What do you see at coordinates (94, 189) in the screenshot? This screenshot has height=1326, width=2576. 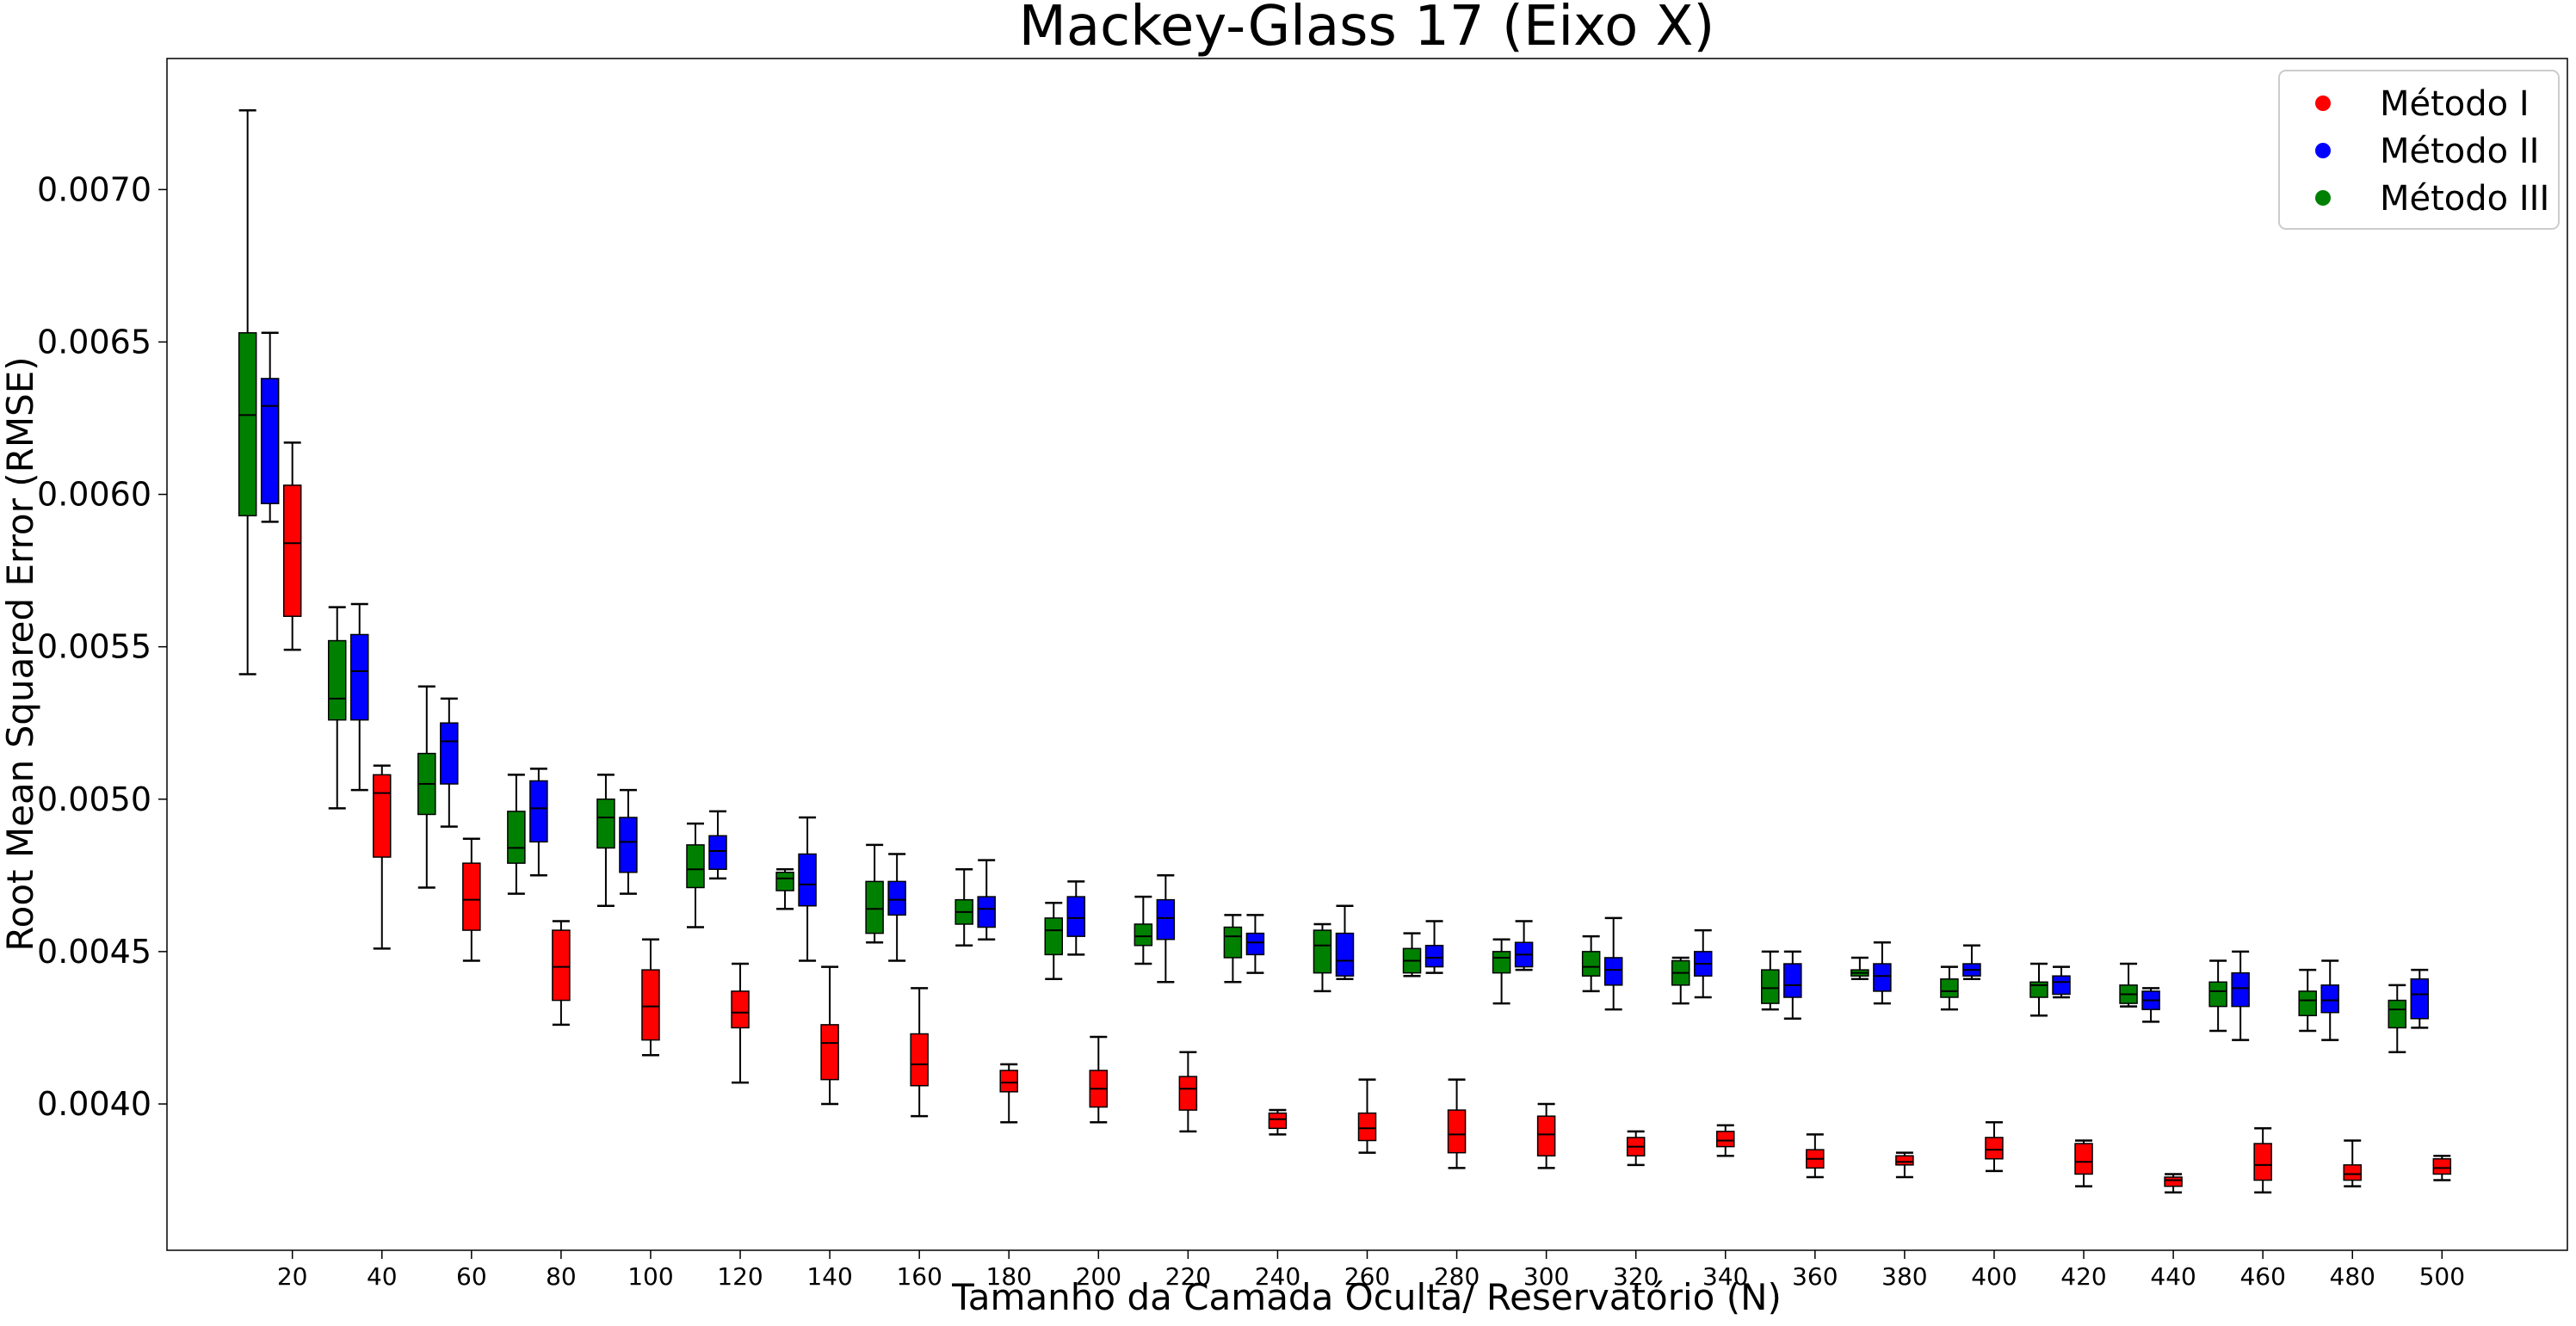 I see `y-tick-label: 0.0070` at bounding box center [94, 189].